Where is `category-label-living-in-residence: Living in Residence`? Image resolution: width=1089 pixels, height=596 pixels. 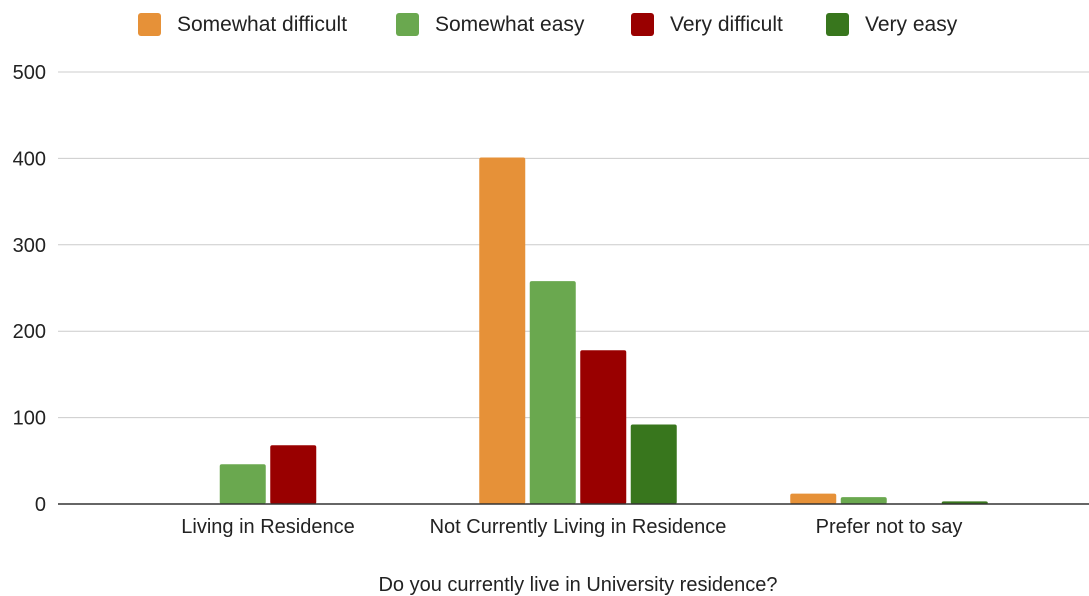 category-label-living-in-residence: Living in Residence is located at coordinates (267, 527).